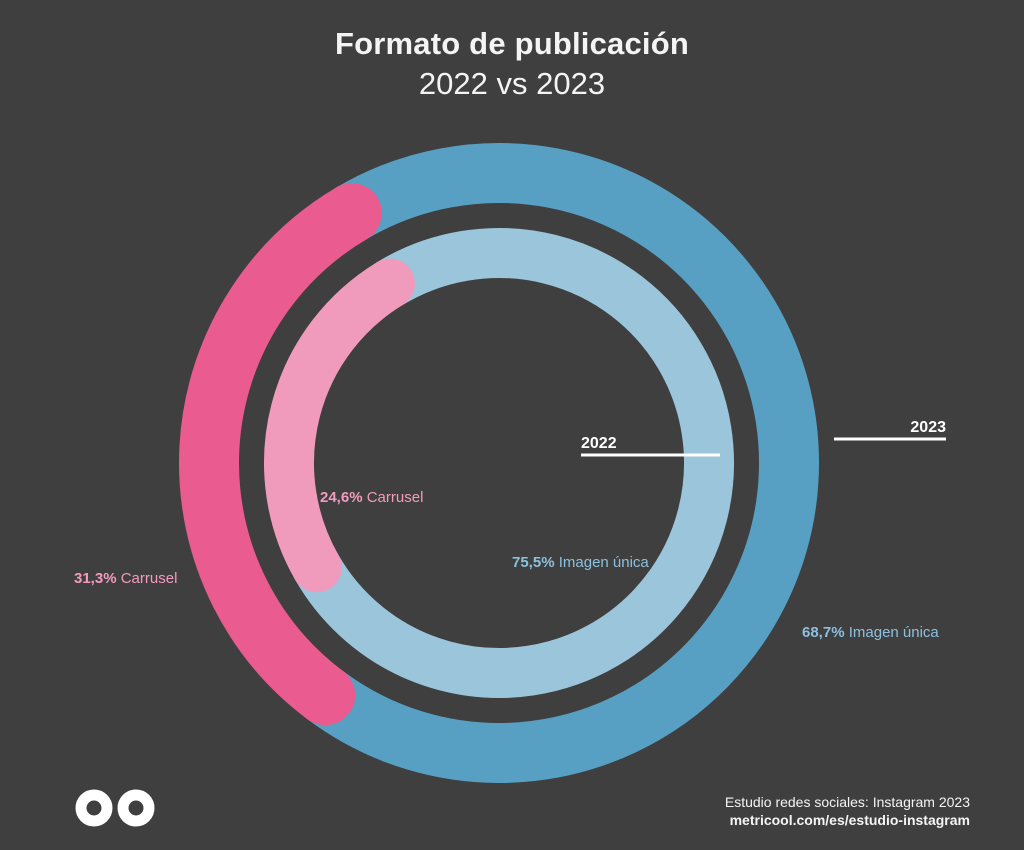  What do you see at coordinates (339, 425) in the screenshot?
I see `ring-2022-slice-carrusel` at bounding box center [339, 425].